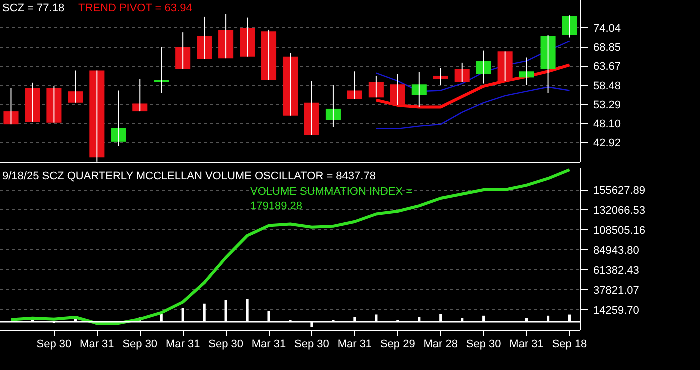  What do you see at coordinates (135, 8) in the screenshot?
I see `text: TREND PIVOT = 63.94` at bounding box center [135, 8].